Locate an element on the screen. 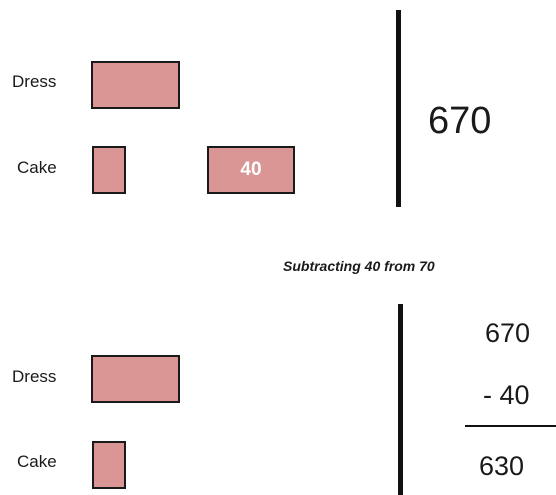 The image size is (556, 495). subtrahend-value: - 40 is located at coordinates (506, 395).